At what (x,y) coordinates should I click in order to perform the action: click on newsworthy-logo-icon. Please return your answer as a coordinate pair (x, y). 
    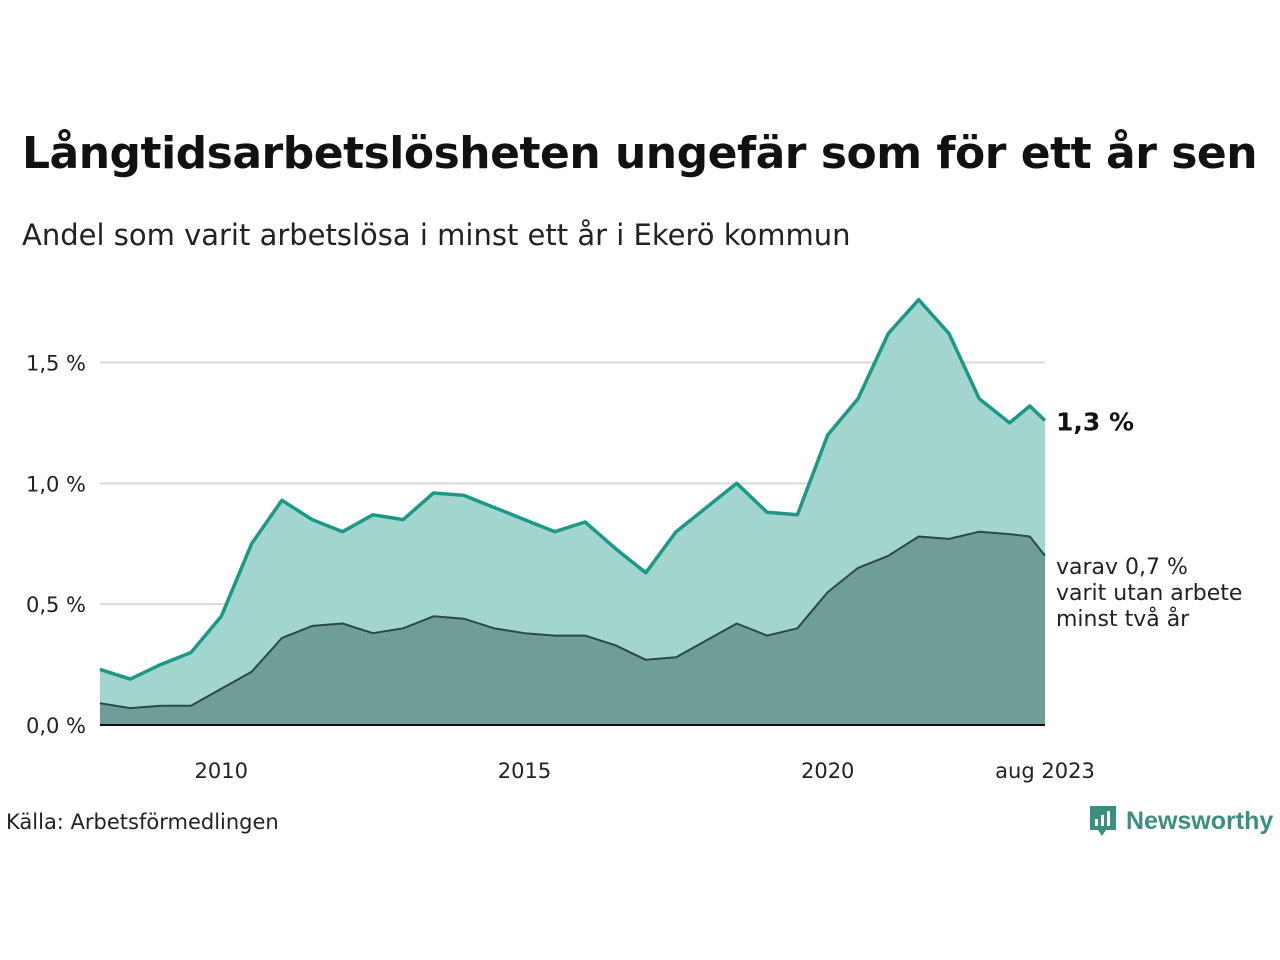
    Looking at the image, I should click on (1103, 821).